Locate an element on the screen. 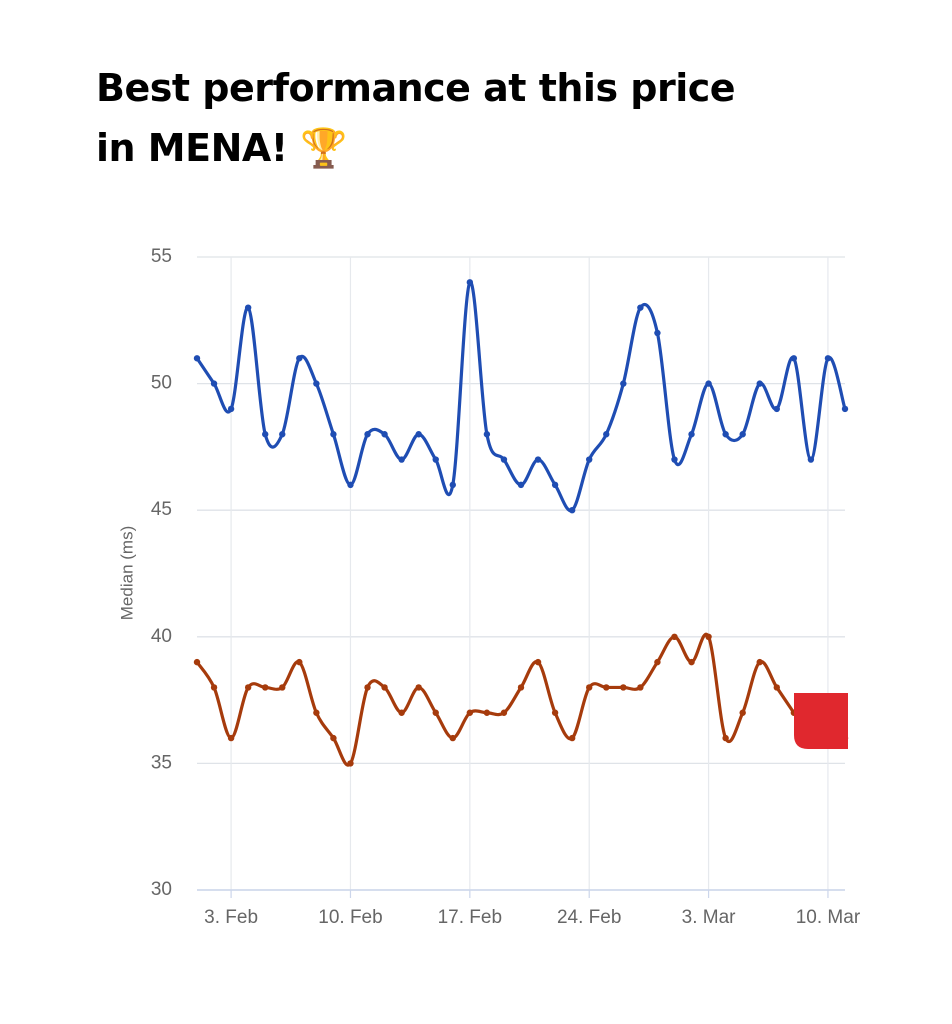  x-tick-label: 17. Feb is located at coordinates (470, 917).